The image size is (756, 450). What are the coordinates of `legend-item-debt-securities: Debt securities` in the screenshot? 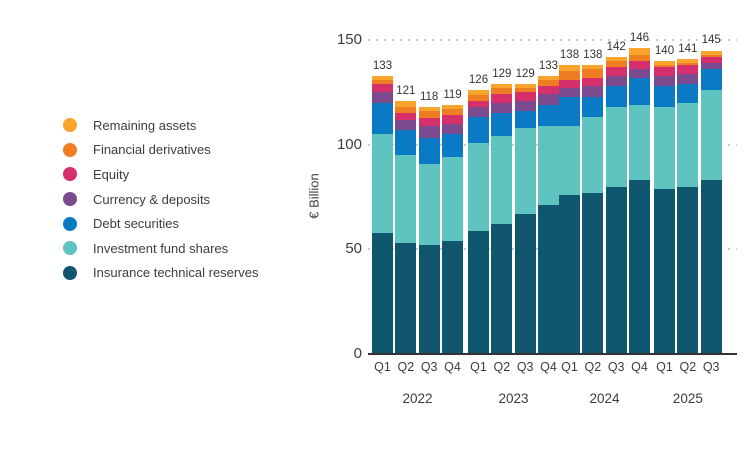 It's located at (160, 223).